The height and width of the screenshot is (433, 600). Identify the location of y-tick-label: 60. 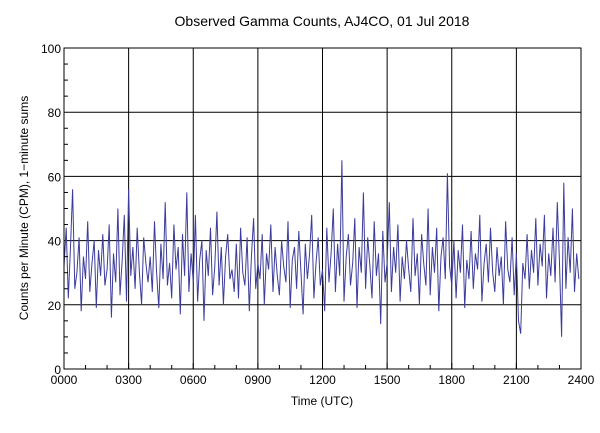
(55, 177).